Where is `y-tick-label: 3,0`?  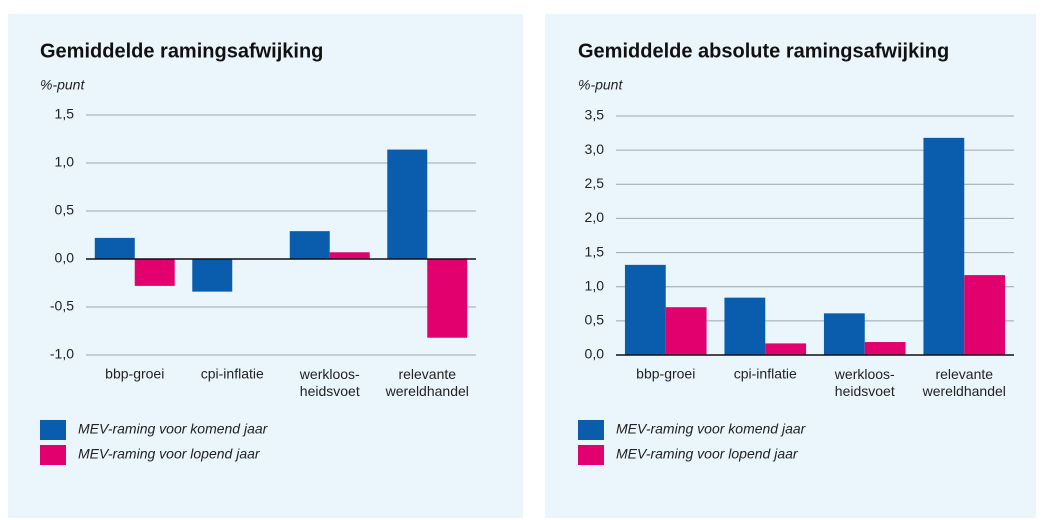
y-tick-label: 3,0 is located at coordinates (595, 149).